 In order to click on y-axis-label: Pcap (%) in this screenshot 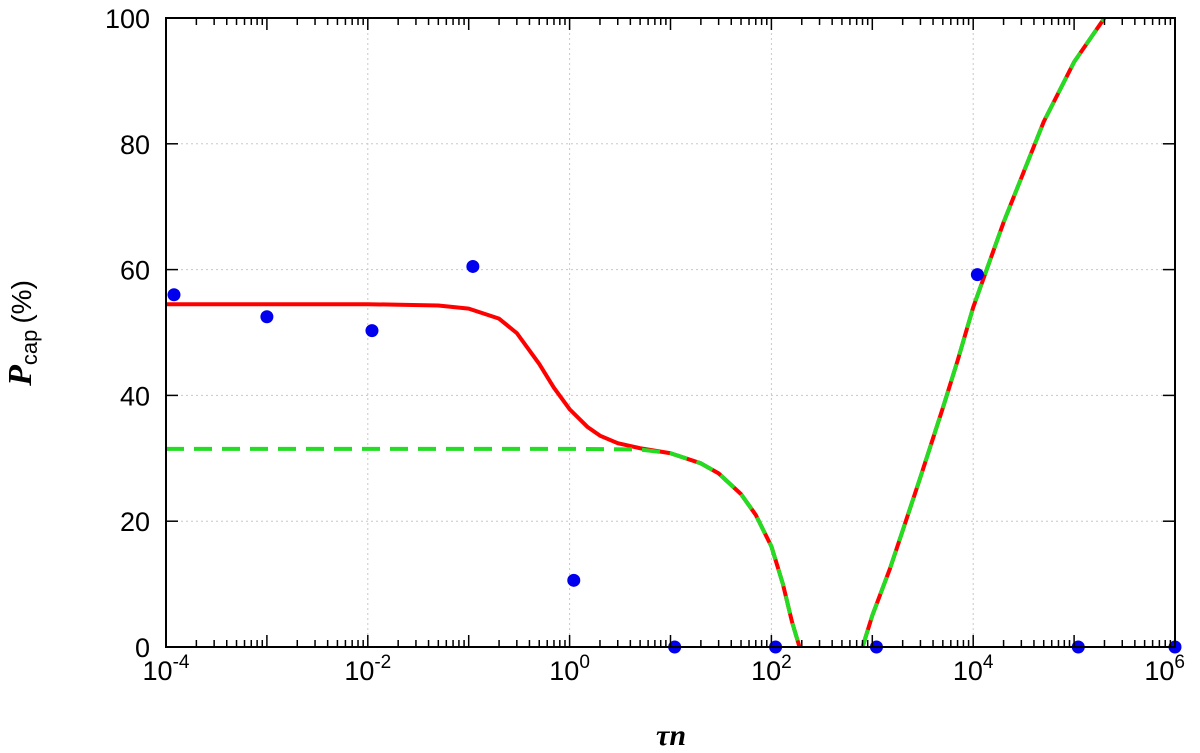, I will do `click(22, 333)`.